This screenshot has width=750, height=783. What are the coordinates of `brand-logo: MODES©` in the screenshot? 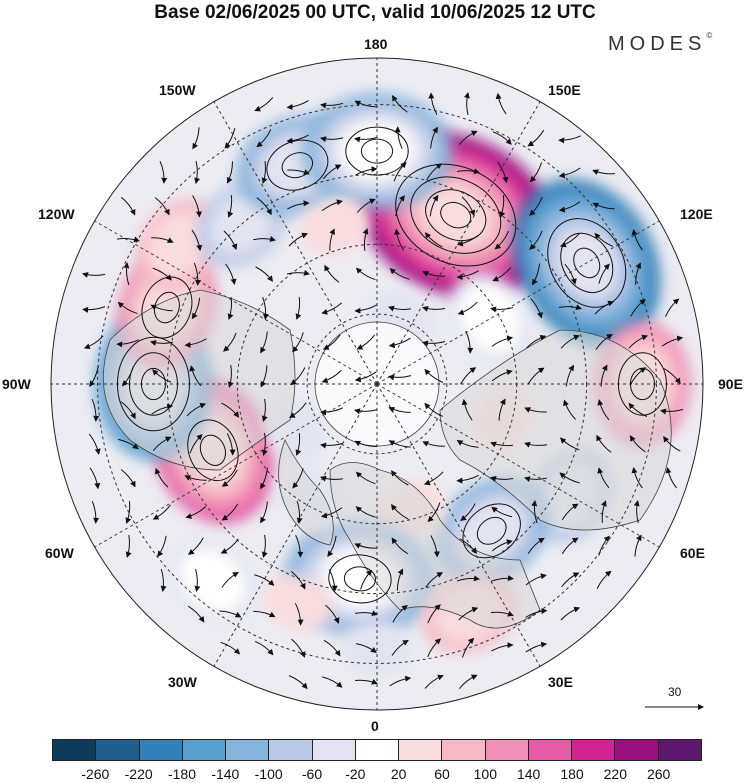 It's located at (660, 43).